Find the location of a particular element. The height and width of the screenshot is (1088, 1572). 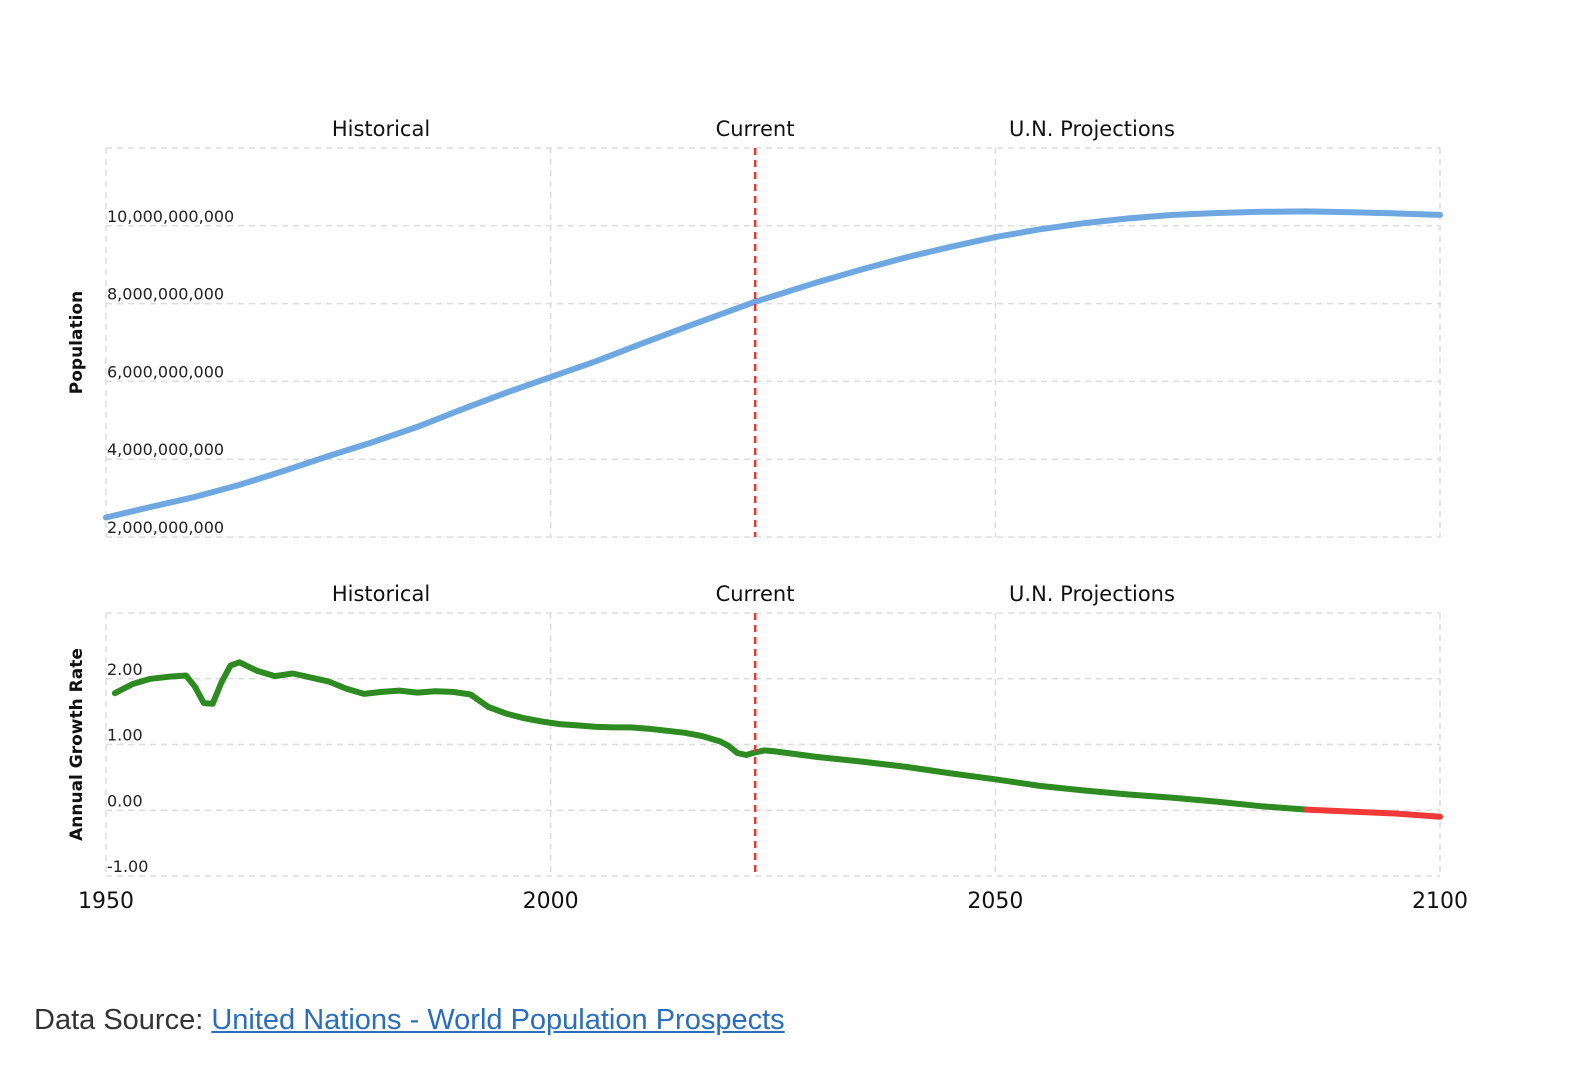

x-tick-label: 2100 is located at coordinates (1440, 901).